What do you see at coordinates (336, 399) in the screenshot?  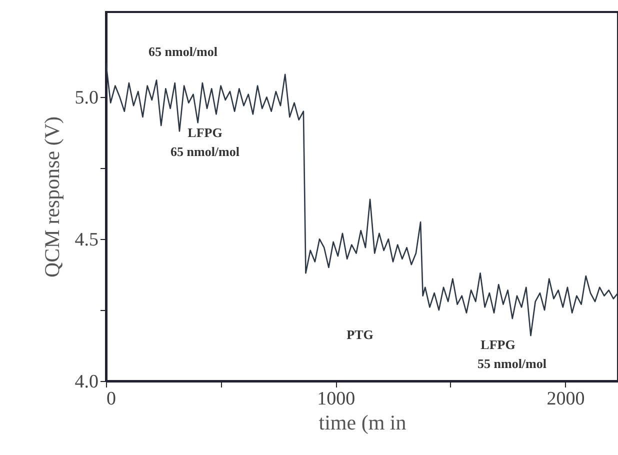 I see `x-tick-label: 1000` at bounding box center [336, 399].